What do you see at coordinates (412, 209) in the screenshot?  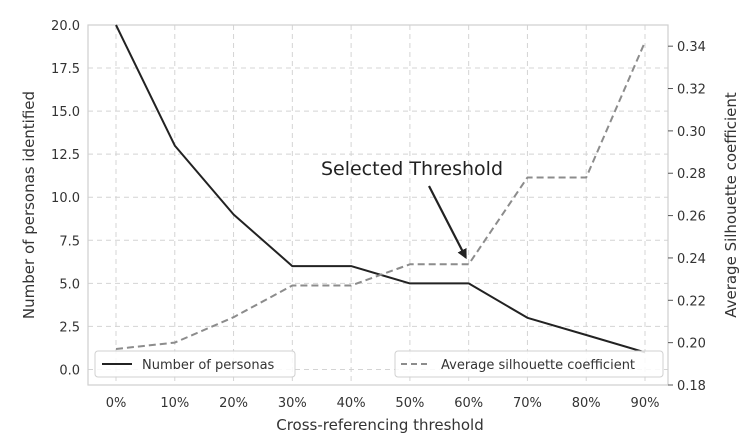 I see `annotation: Selected Threshold` at bounding box center [412, 209].